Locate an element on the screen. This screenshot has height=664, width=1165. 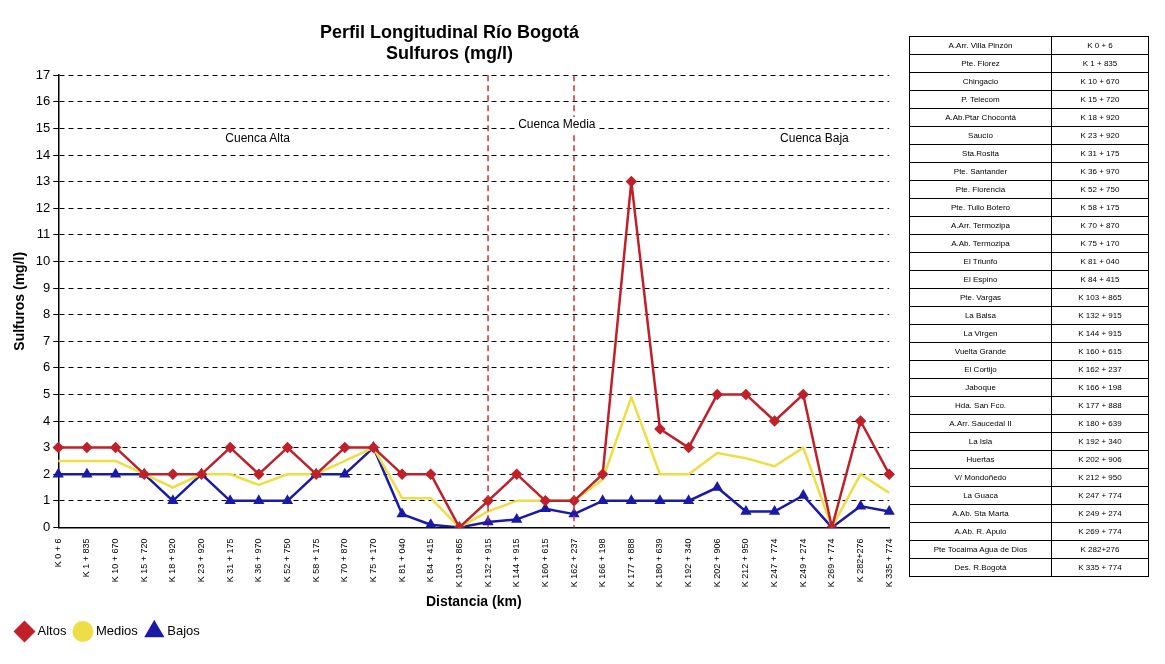
x-tick-label: K 180 + 639 is located at coordinates (659, 563).